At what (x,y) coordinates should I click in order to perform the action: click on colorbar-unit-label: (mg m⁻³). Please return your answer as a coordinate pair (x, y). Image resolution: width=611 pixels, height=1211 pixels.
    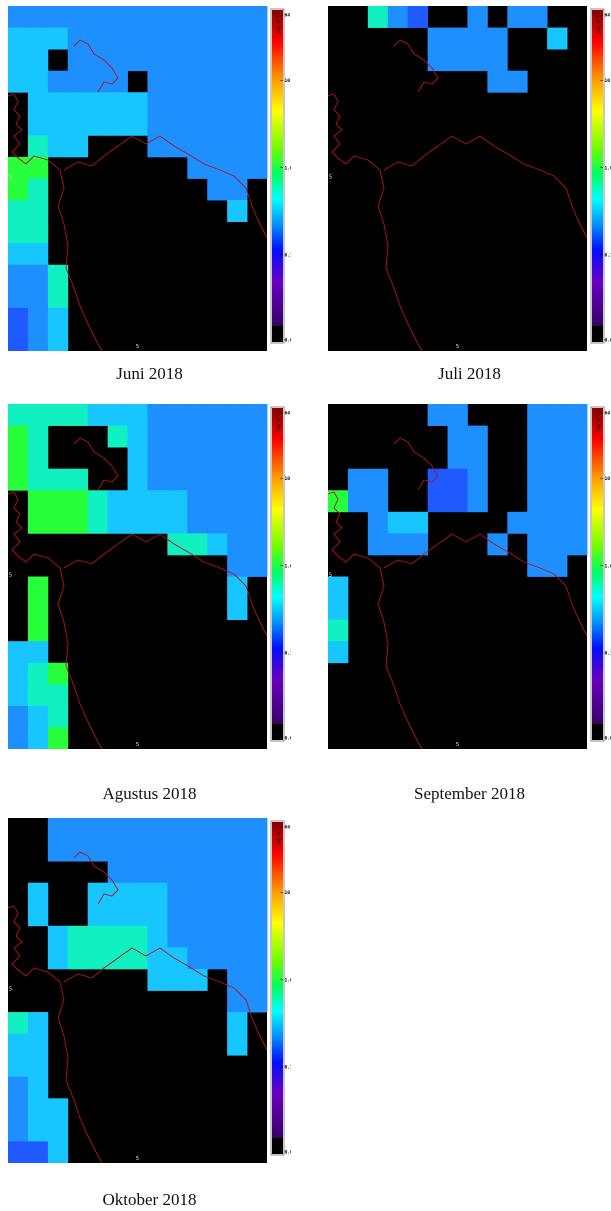
    Looking at the image, I should click on (599, 421).